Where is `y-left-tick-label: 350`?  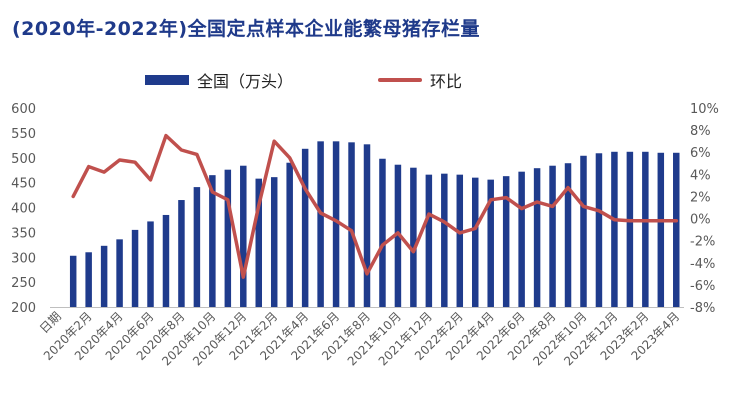 y-left-tick-label: 350 is located at coordinates (23, 233).